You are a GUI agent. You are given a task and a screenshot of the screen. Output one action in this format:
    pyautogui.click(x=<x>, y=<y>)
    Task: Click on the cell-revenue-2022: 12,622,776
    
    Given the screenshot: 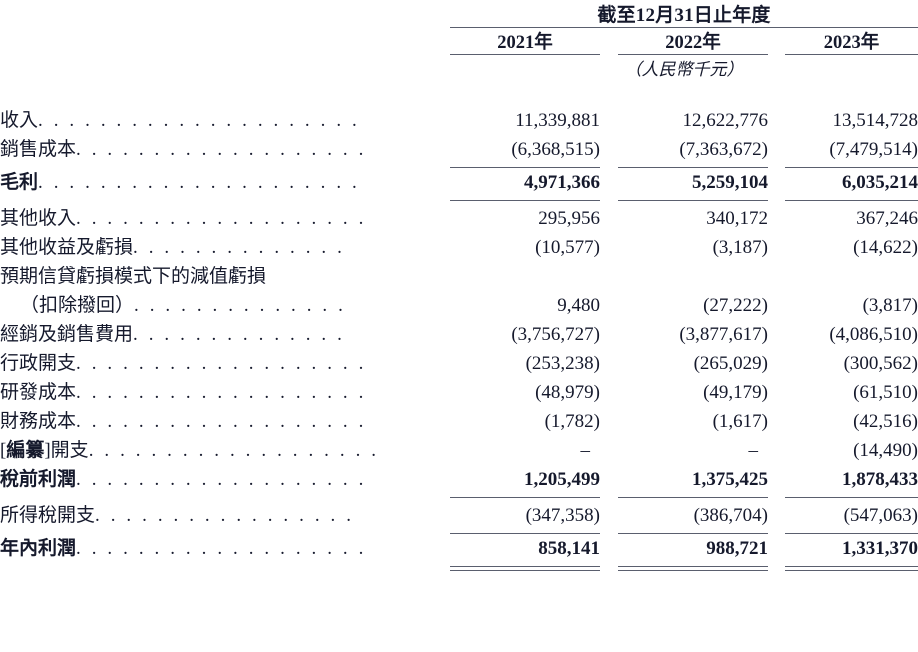 What is the action you would take?
    pyautogui.click(x=725, y=120)
    